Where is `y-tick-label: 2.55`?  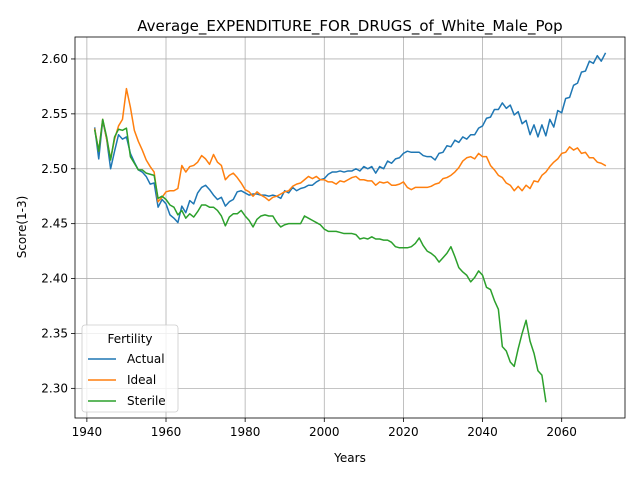
y-tick-label: 2.55 is located at coordinates (54, 114).